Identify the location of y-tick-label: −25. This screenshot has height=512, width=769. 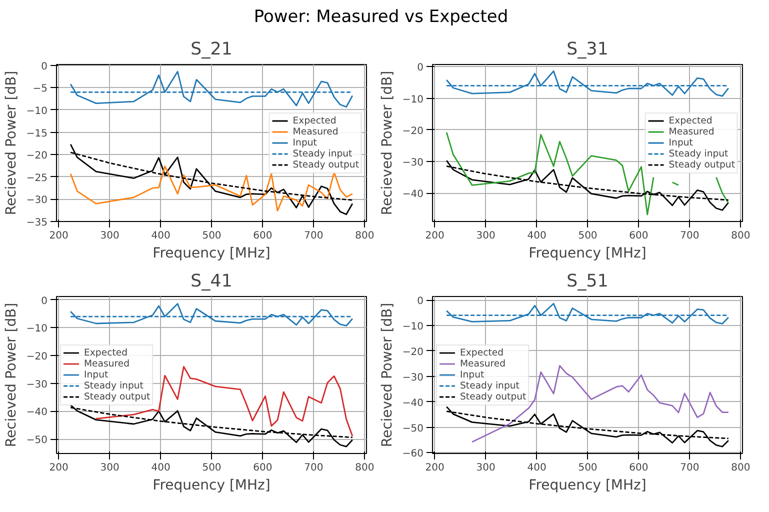
(37, 178).